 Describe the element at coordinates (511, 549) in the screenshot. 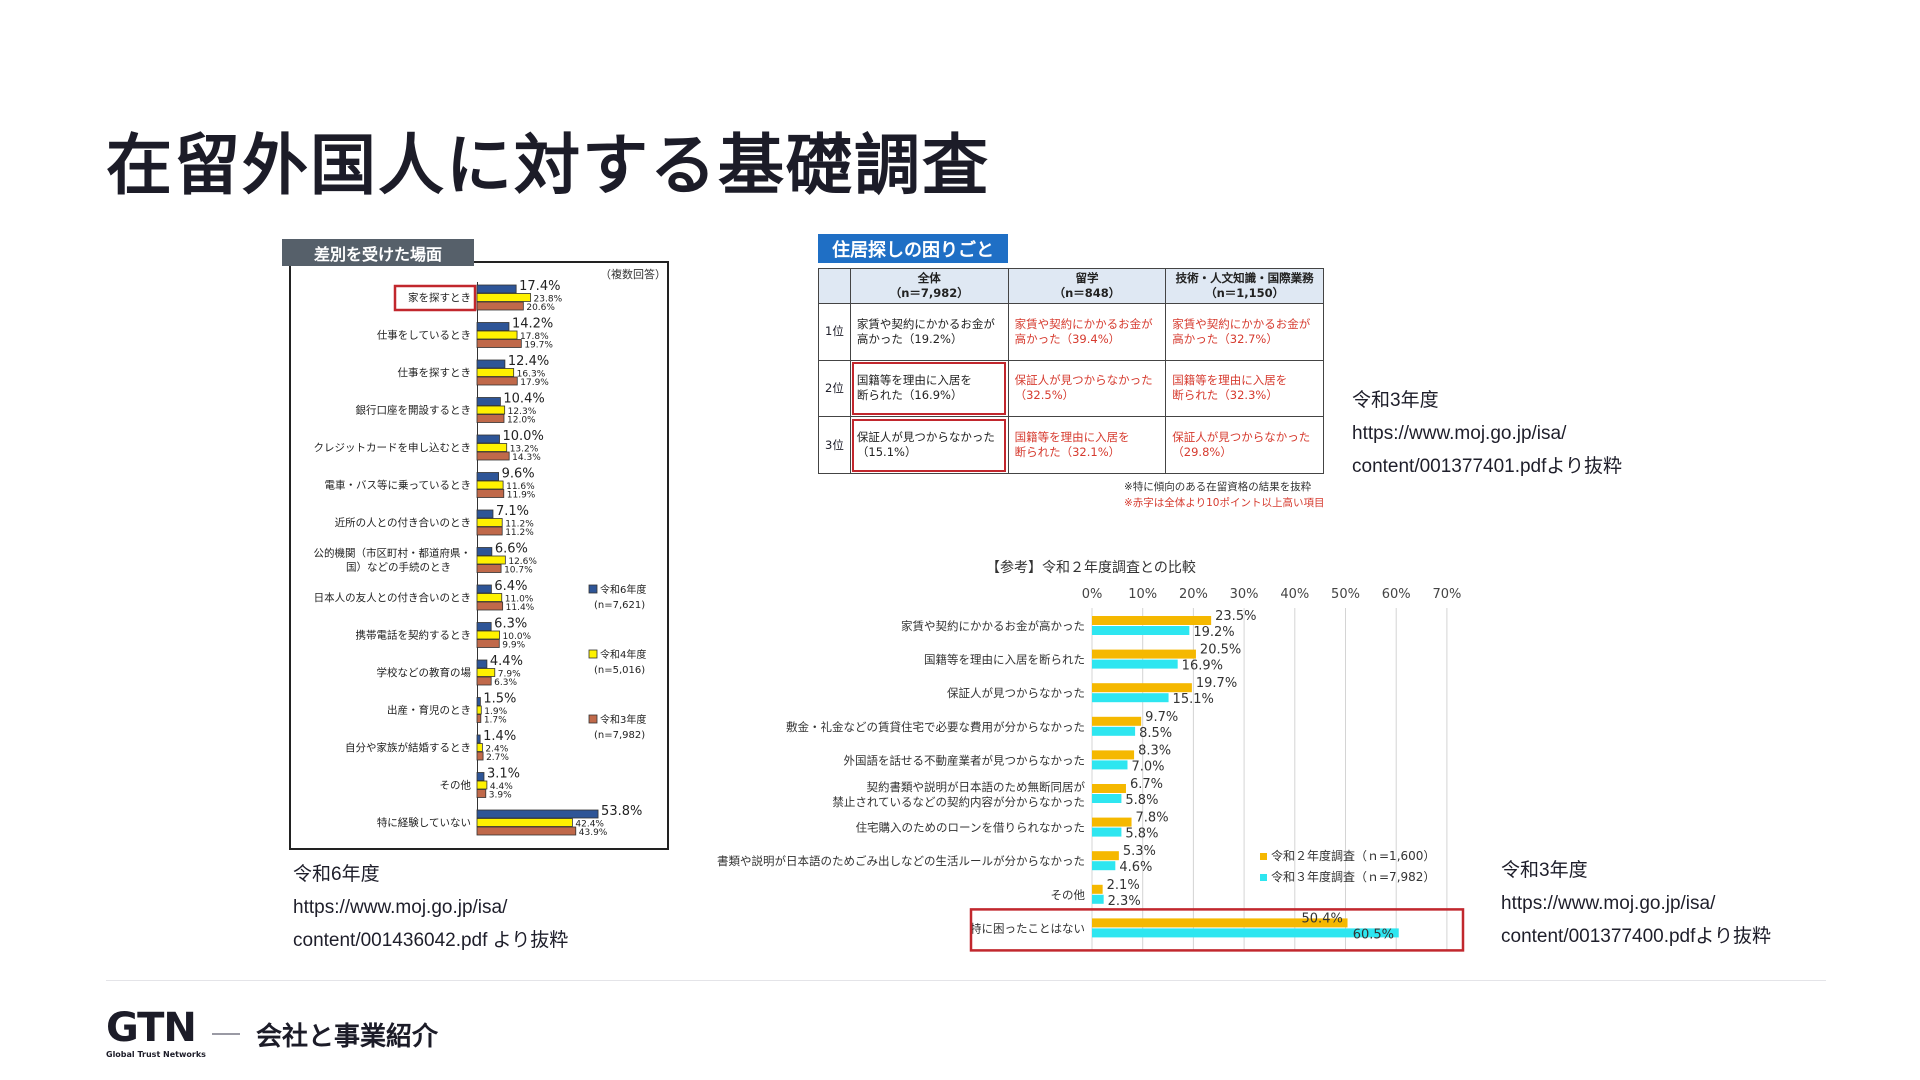

I see `data-label: 6.6%` at that location.